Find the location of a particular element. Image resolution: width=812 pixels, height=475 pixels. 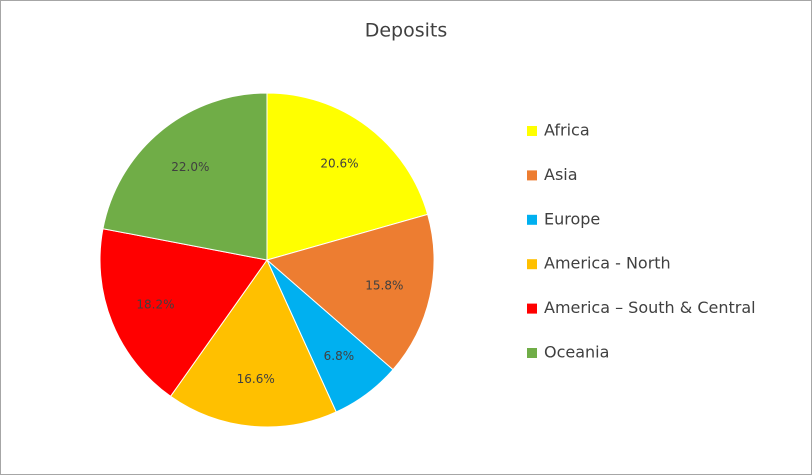

data-label: 22.0% is located at coordinates (190, 167).